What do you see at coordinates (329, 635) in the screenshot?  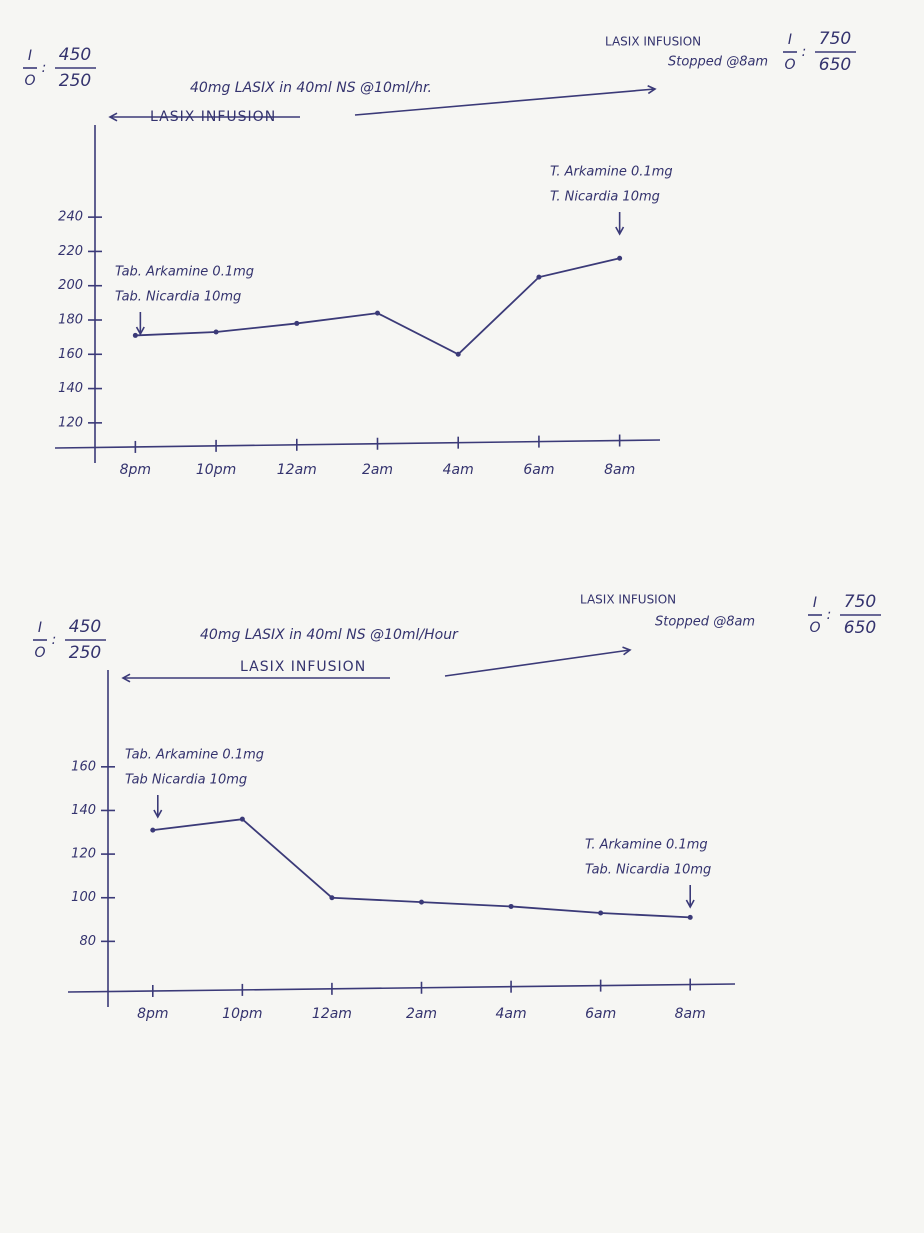 I see `infusion-note: 40mg LASIX in 40ml NS @10ml/Hour` at bounding box center [329, 635].